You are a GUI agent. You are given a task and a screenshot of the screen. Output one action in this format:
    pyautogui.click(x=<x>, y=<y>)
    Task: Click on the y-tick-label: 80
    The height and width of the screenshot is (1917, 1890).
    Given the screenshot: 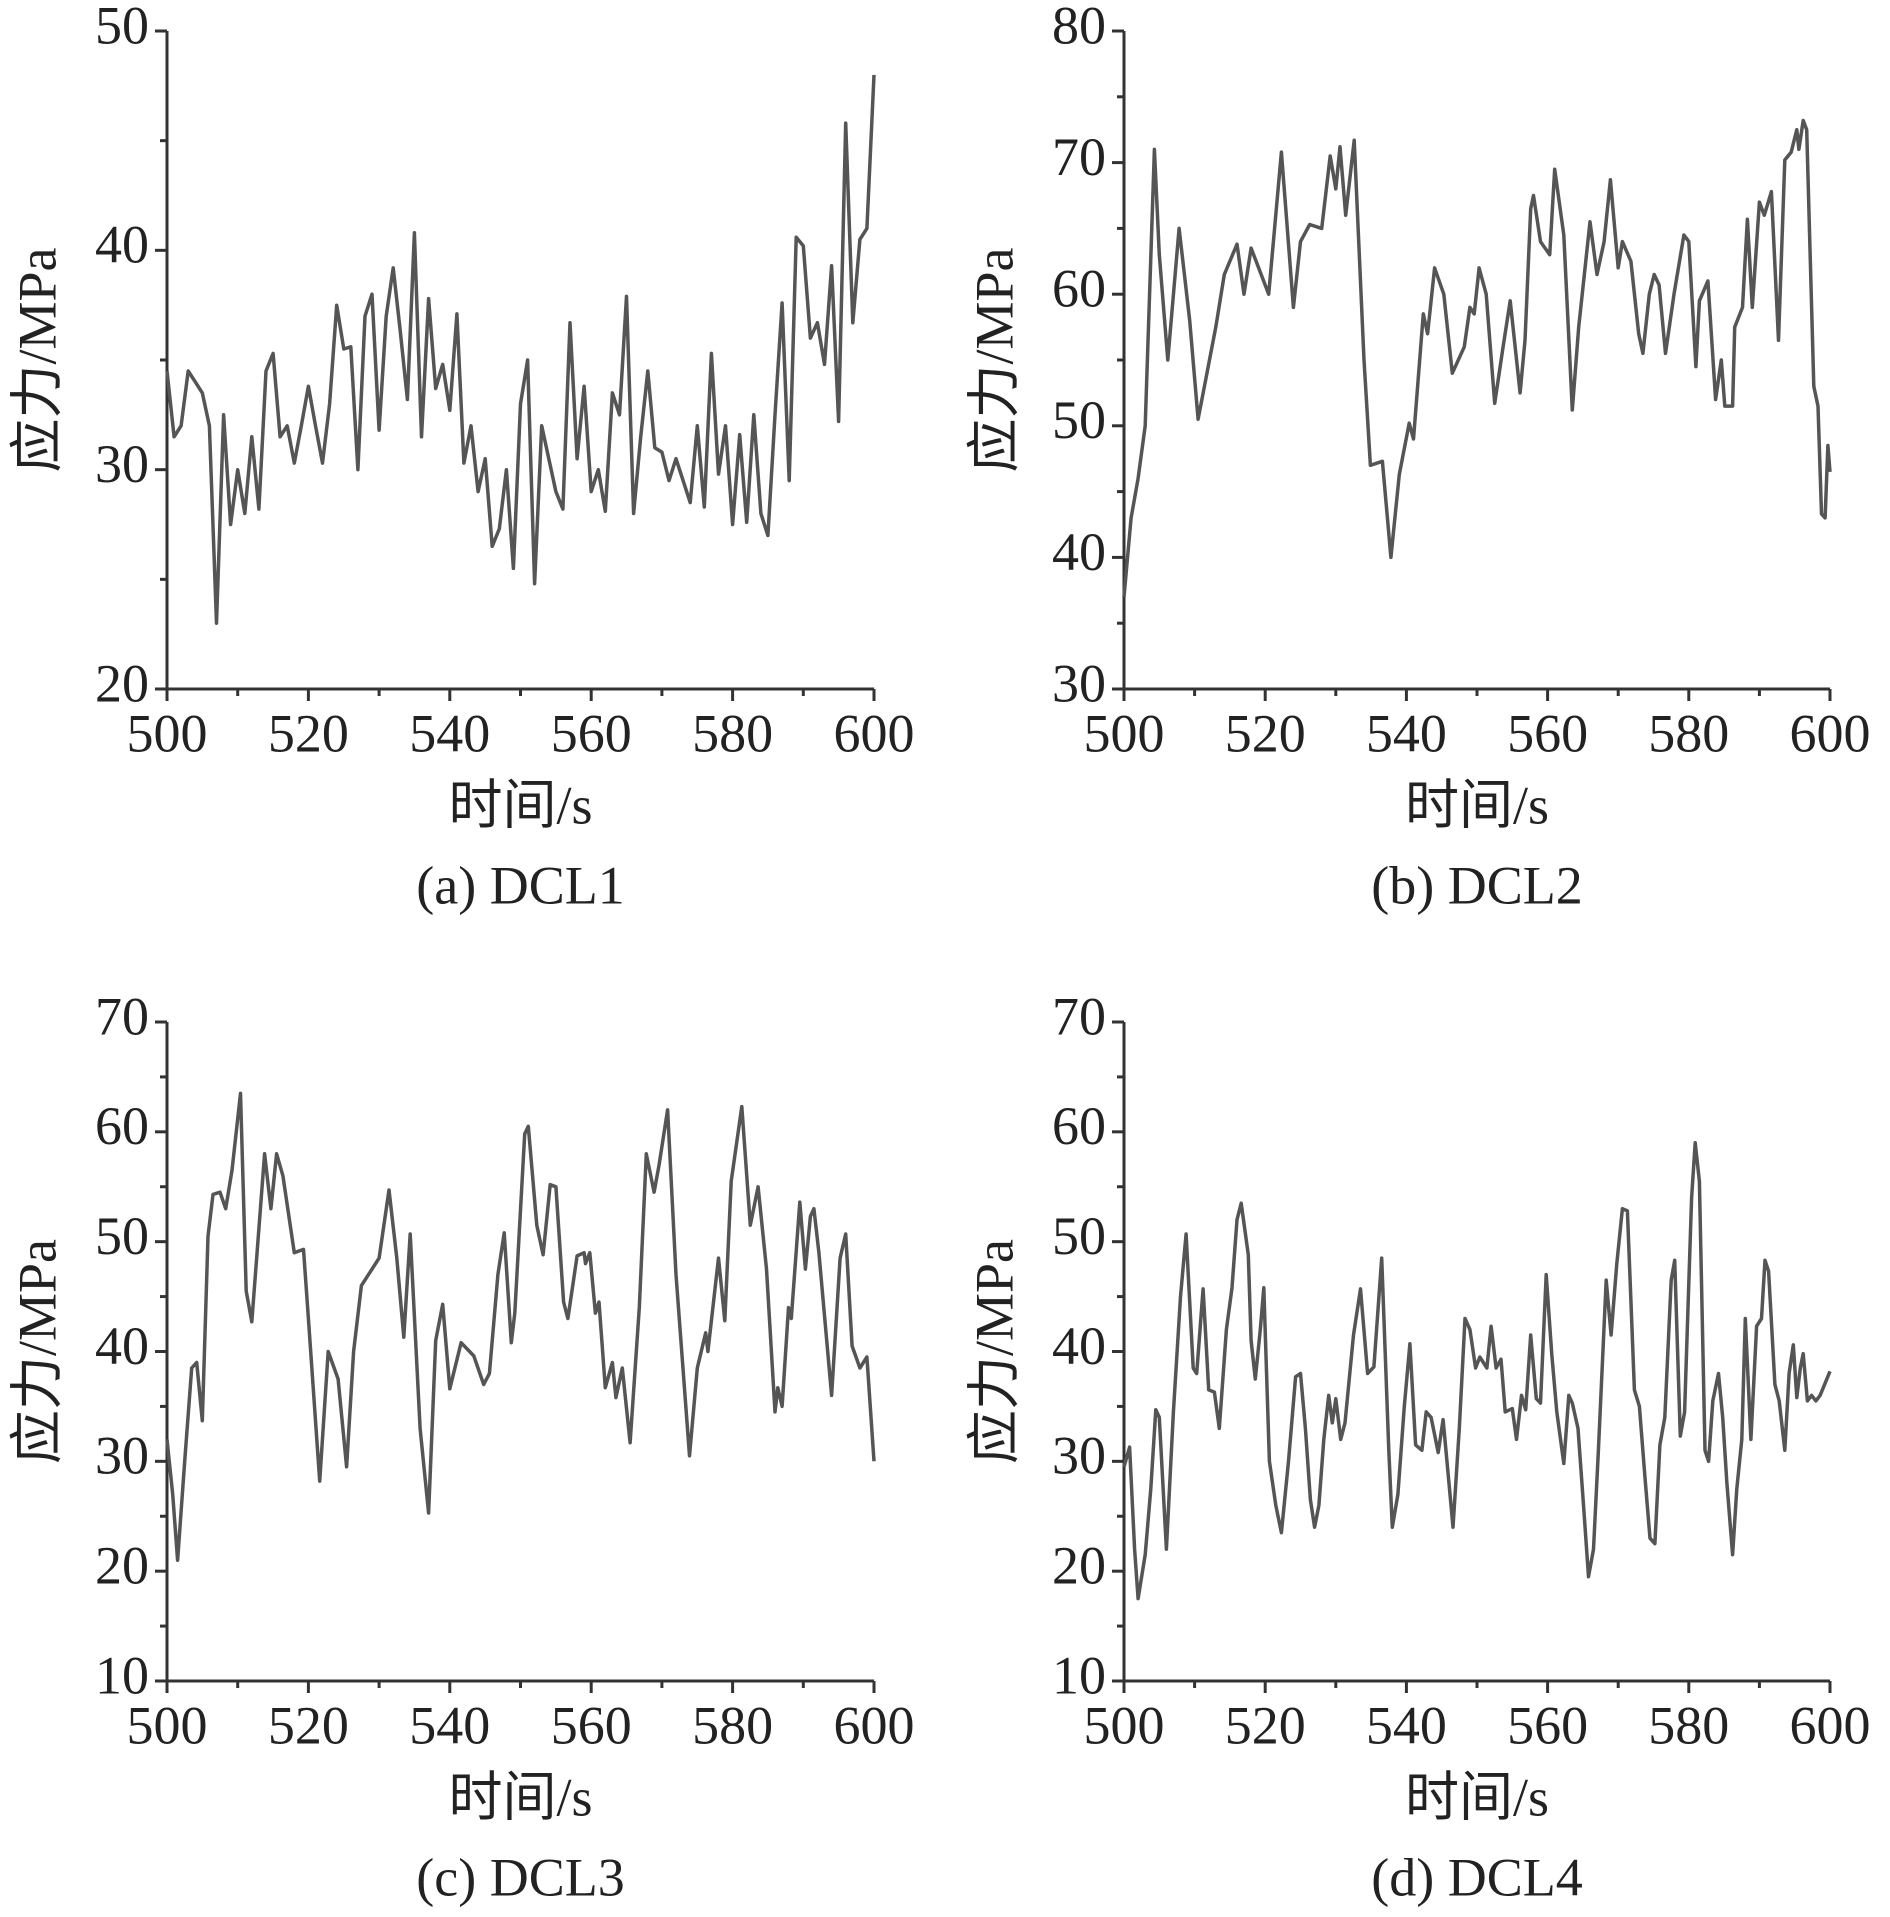 What is the action you would take?
    pyautogui.click(x=1079, y=27)
    